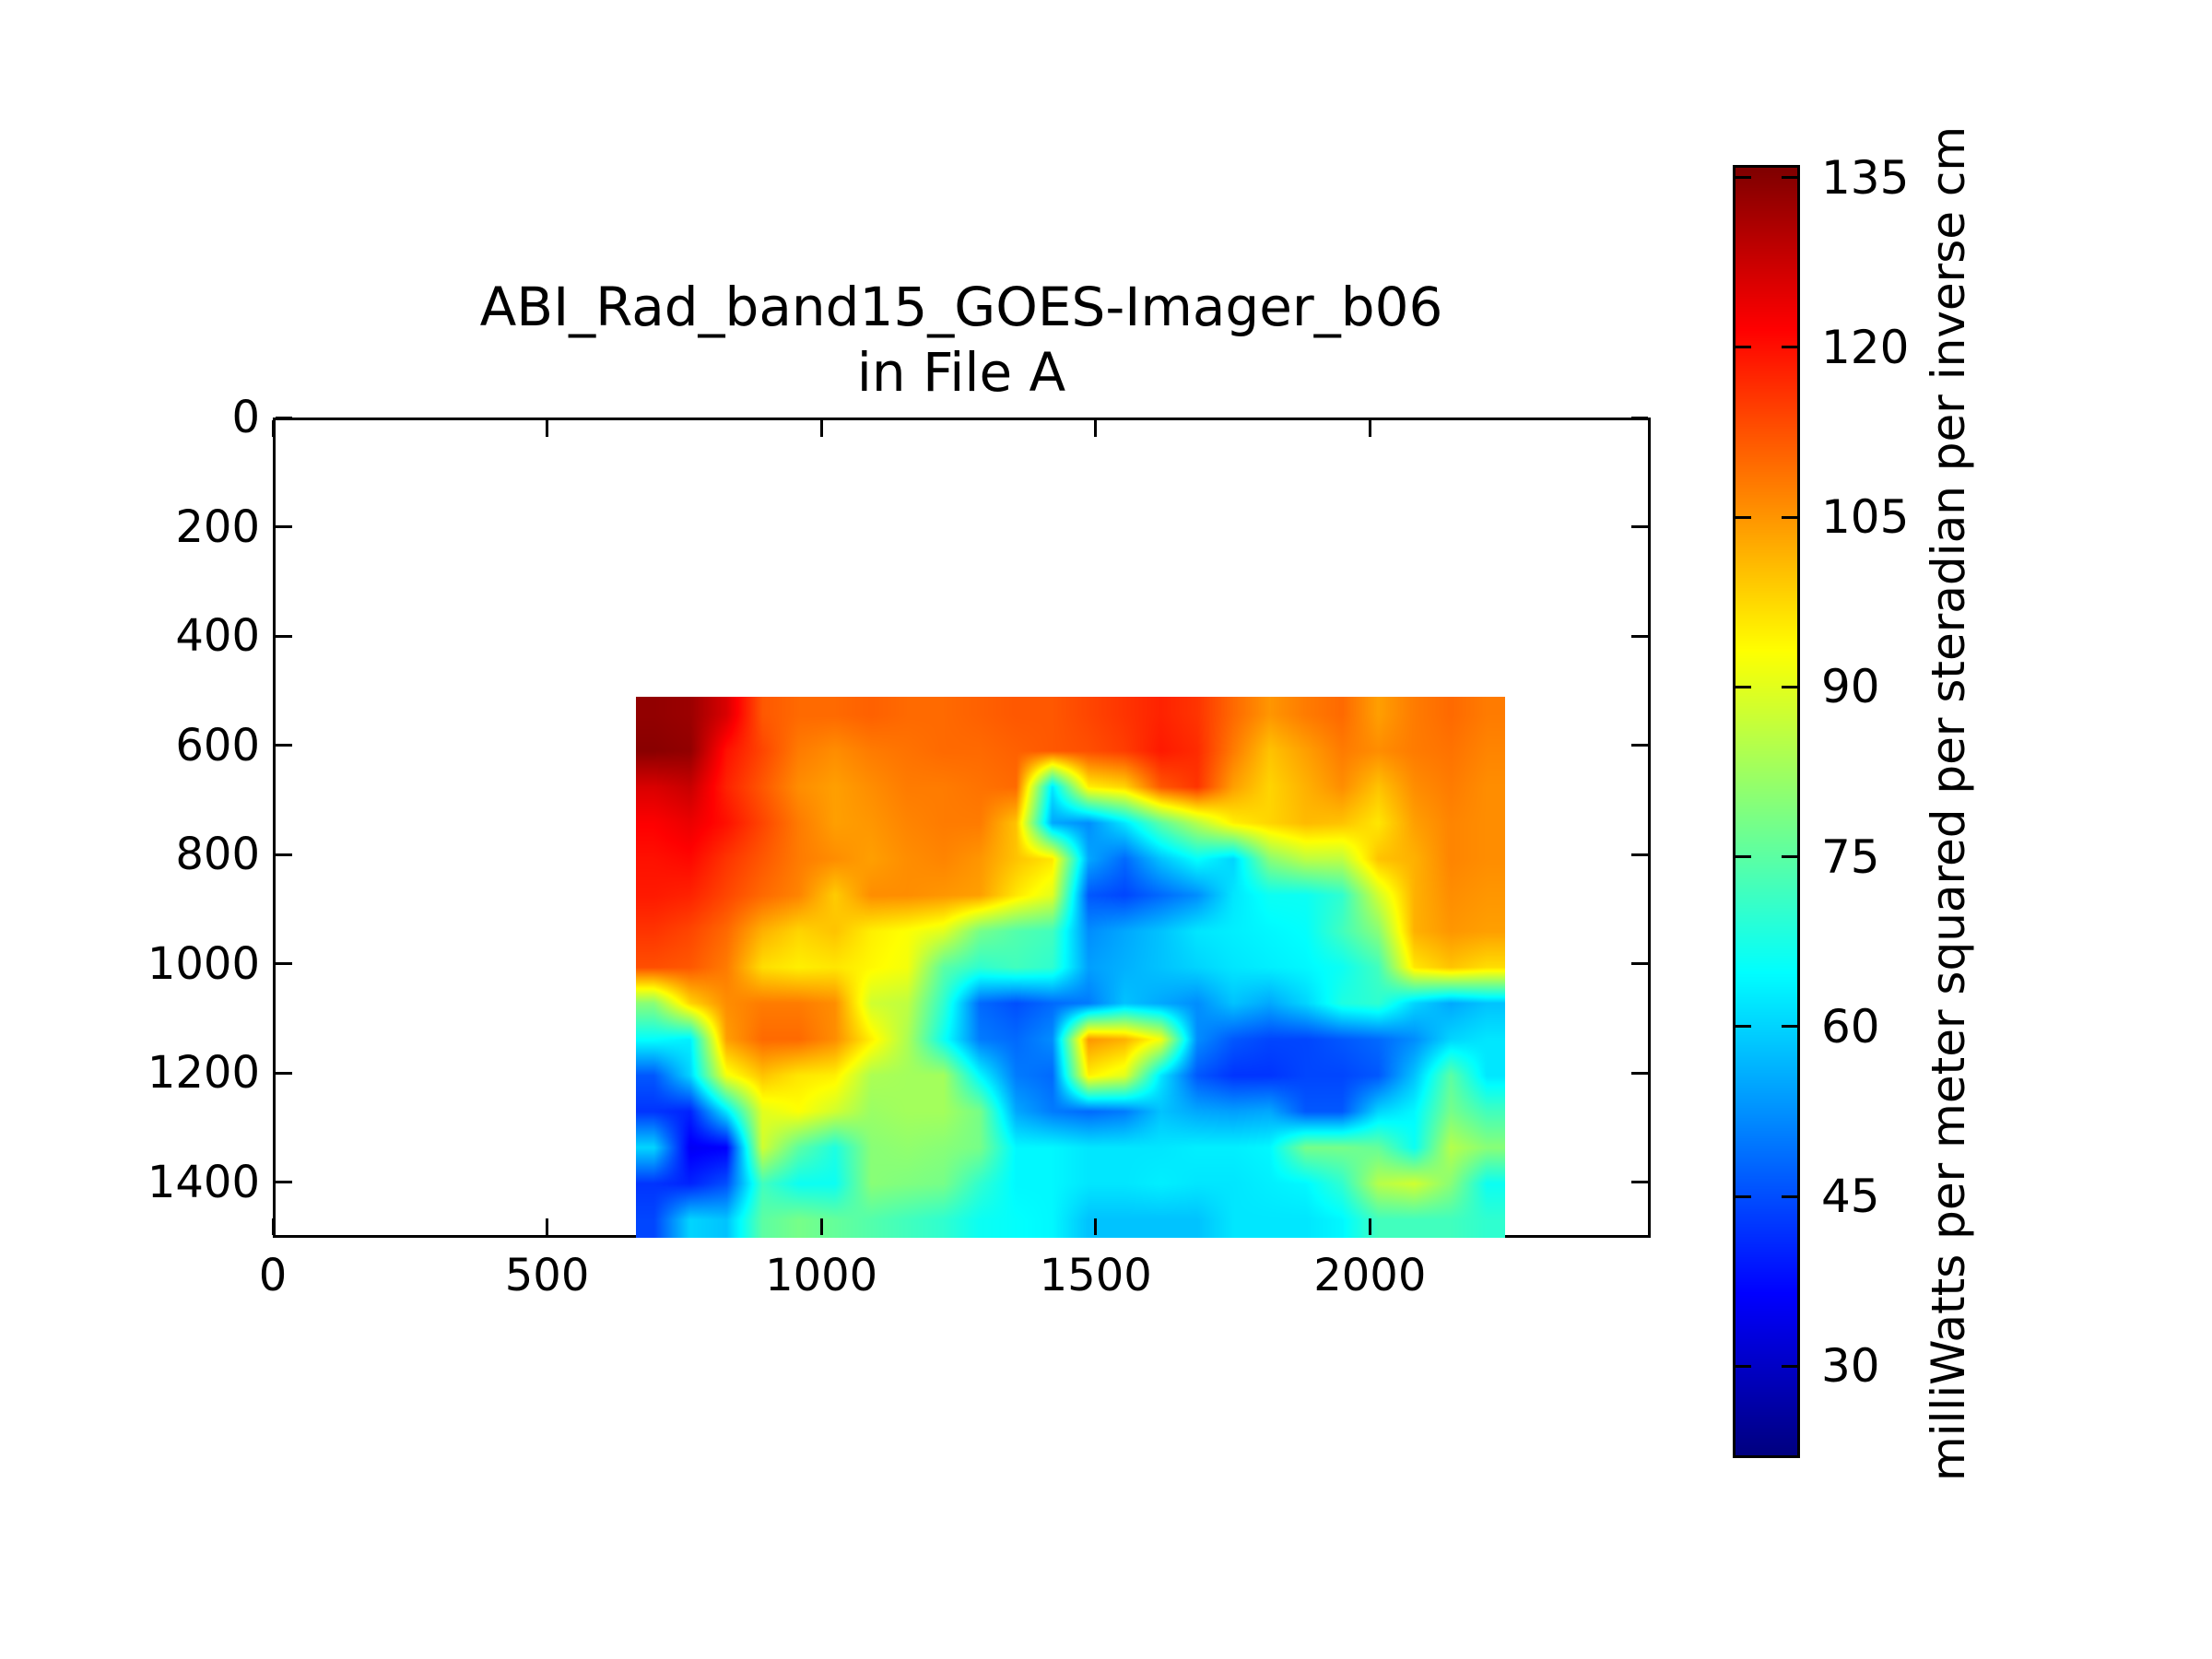 This screenshot has width=2212, height=1659. What do you see at coordinates (217, 636) in the screenshot?
I see `y-tick-label: 400` at bounding box center [217, 636].